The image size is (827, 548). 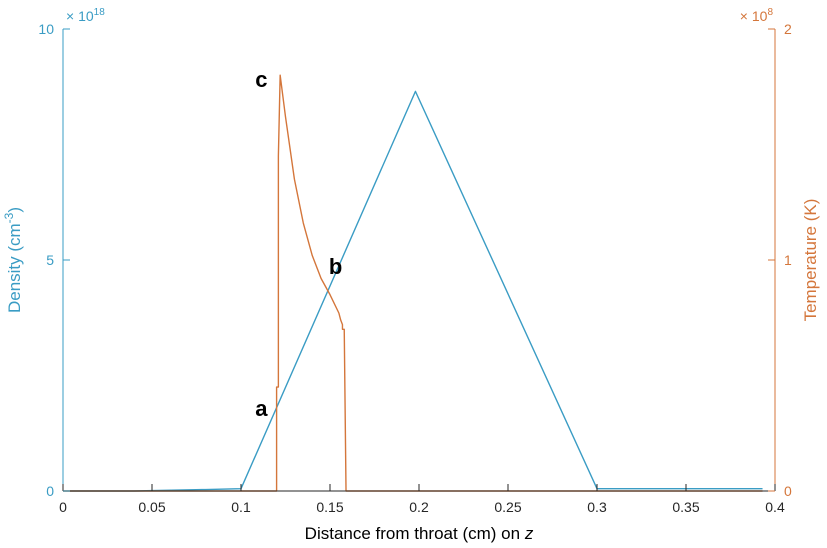 I want to click on left-tick-label: 0, so click(x=50, y=491).